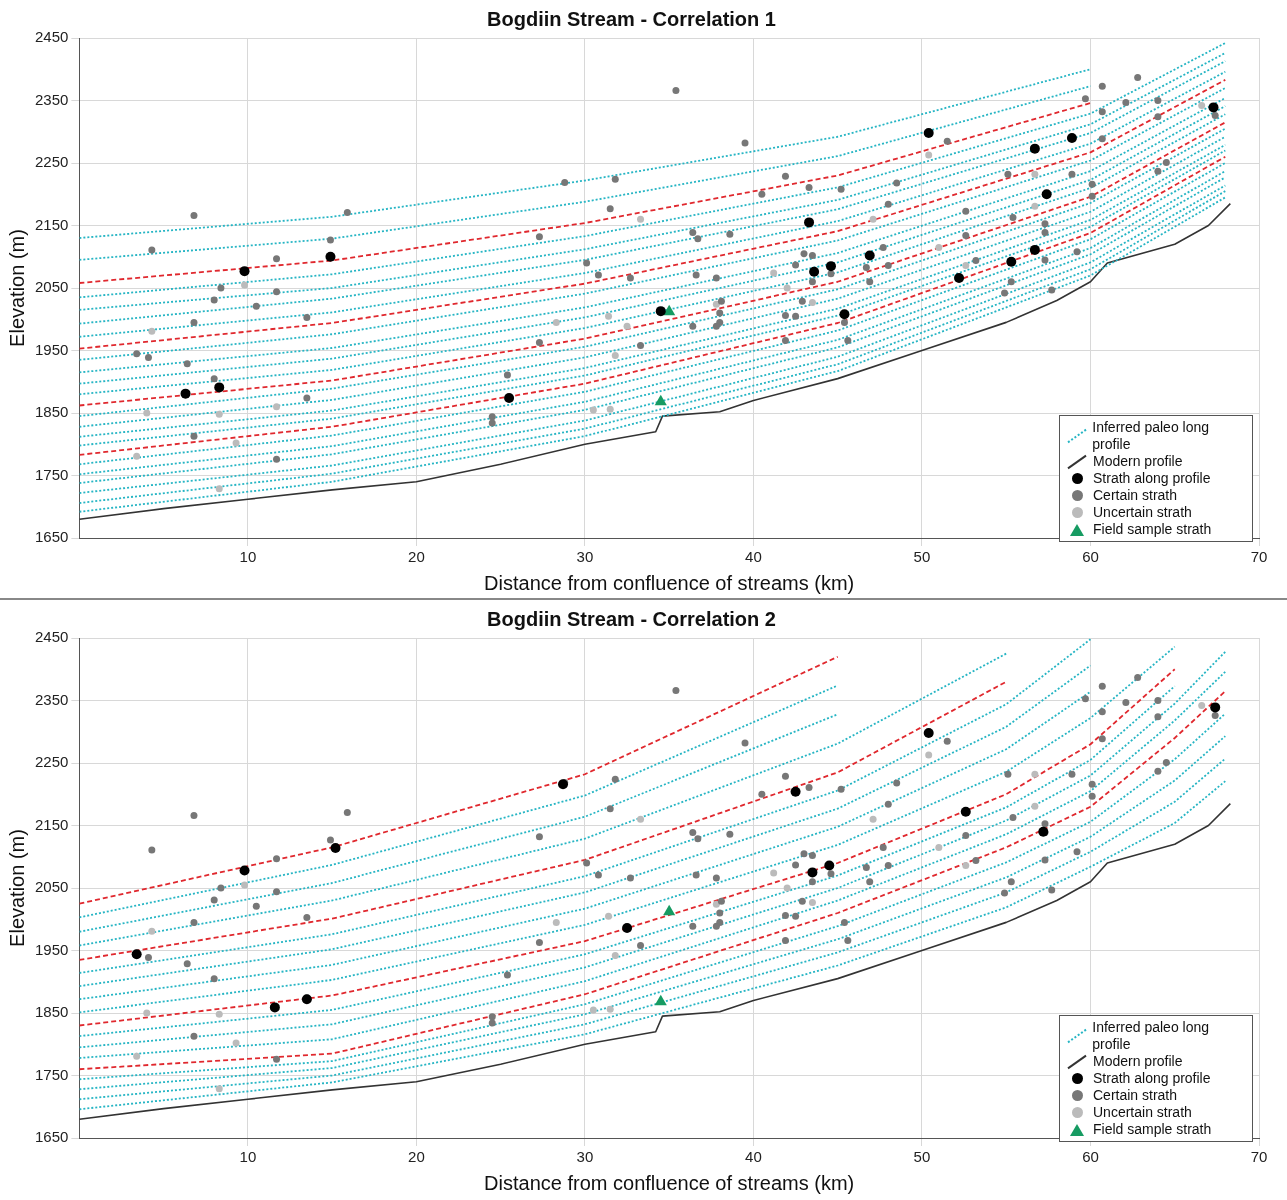  I want to click on chart-title: Bogdiin Stream - Correlation 2, so click(631, 618).